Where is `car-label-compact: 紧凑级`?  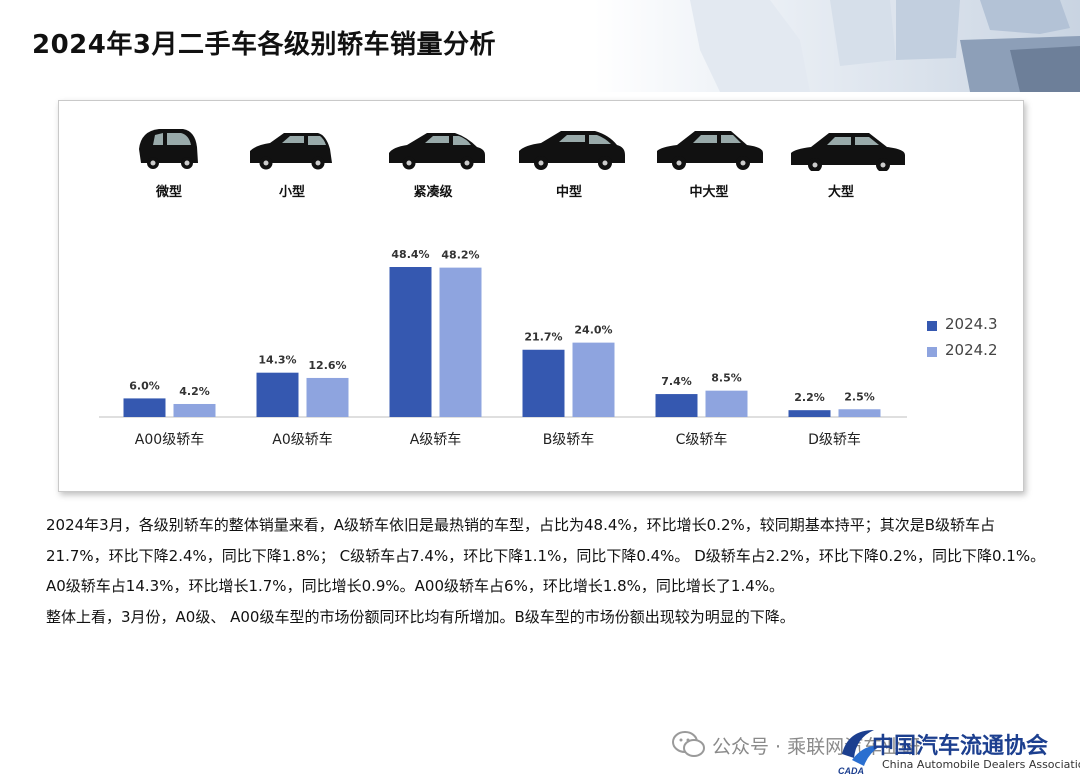
car-label-compact: 紧凑级 is located at coordinates (433, 192).